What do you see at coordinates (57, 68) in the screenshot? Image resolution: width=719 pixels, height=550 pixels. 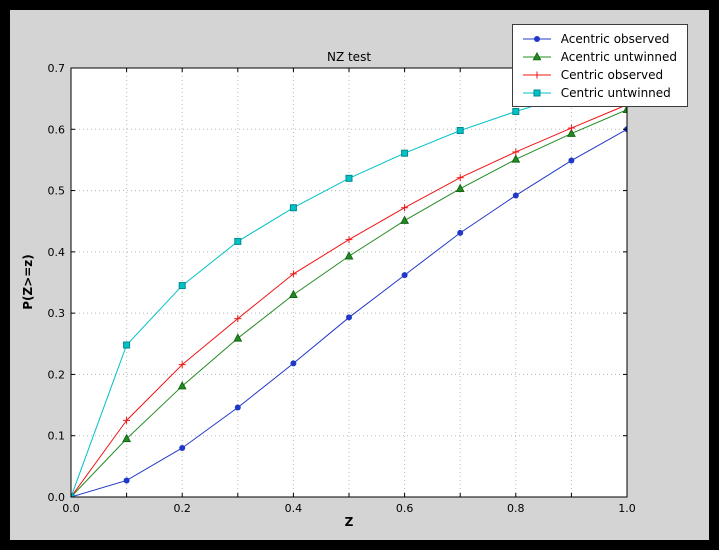 I see `y-tick-label: 0.7` at bounding box center [57, 68].